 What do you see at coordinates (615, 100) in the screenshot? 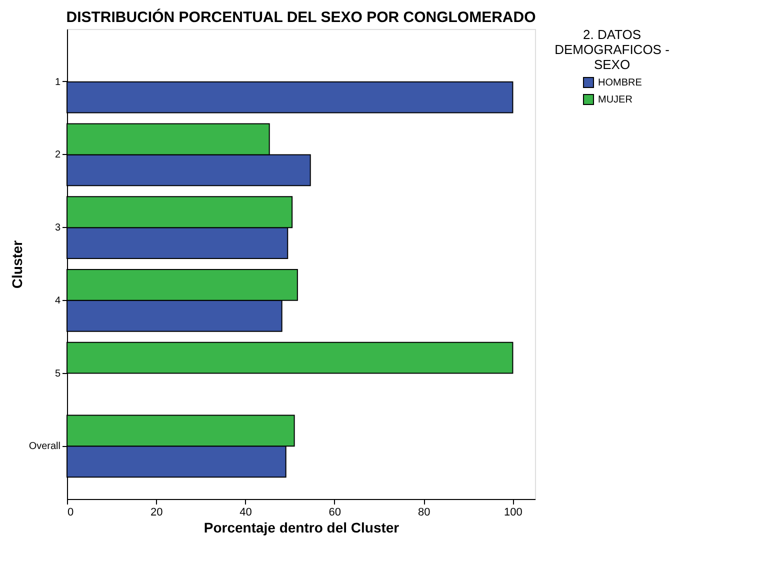
I see `legend-label: MUJER` at bounding box center [615, 100].